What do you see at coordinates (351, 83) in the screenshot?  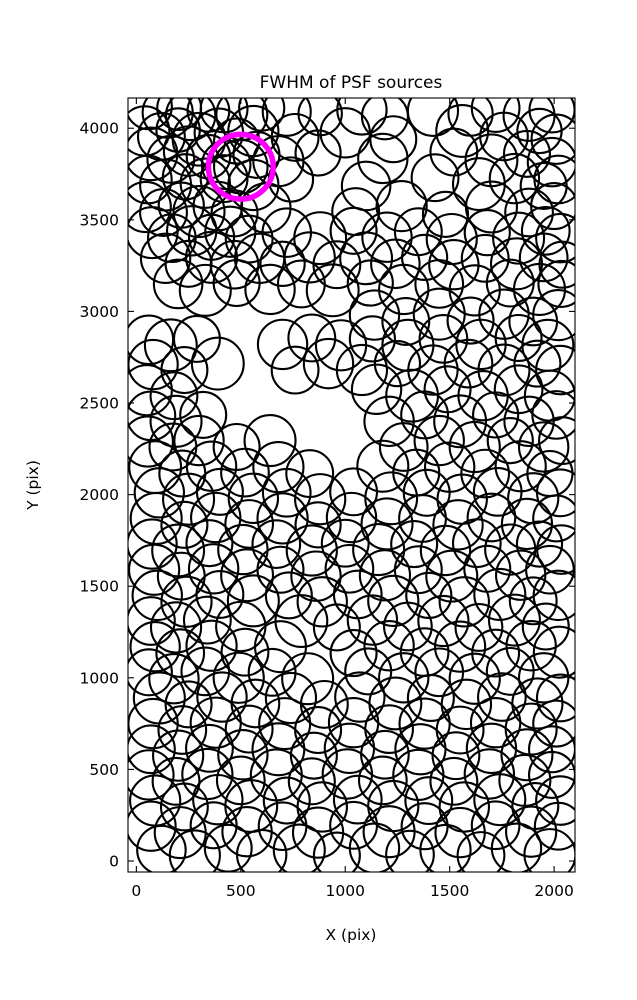 I see `plot-title: FWHM of PSF sources` at bounding box center [351, 83].